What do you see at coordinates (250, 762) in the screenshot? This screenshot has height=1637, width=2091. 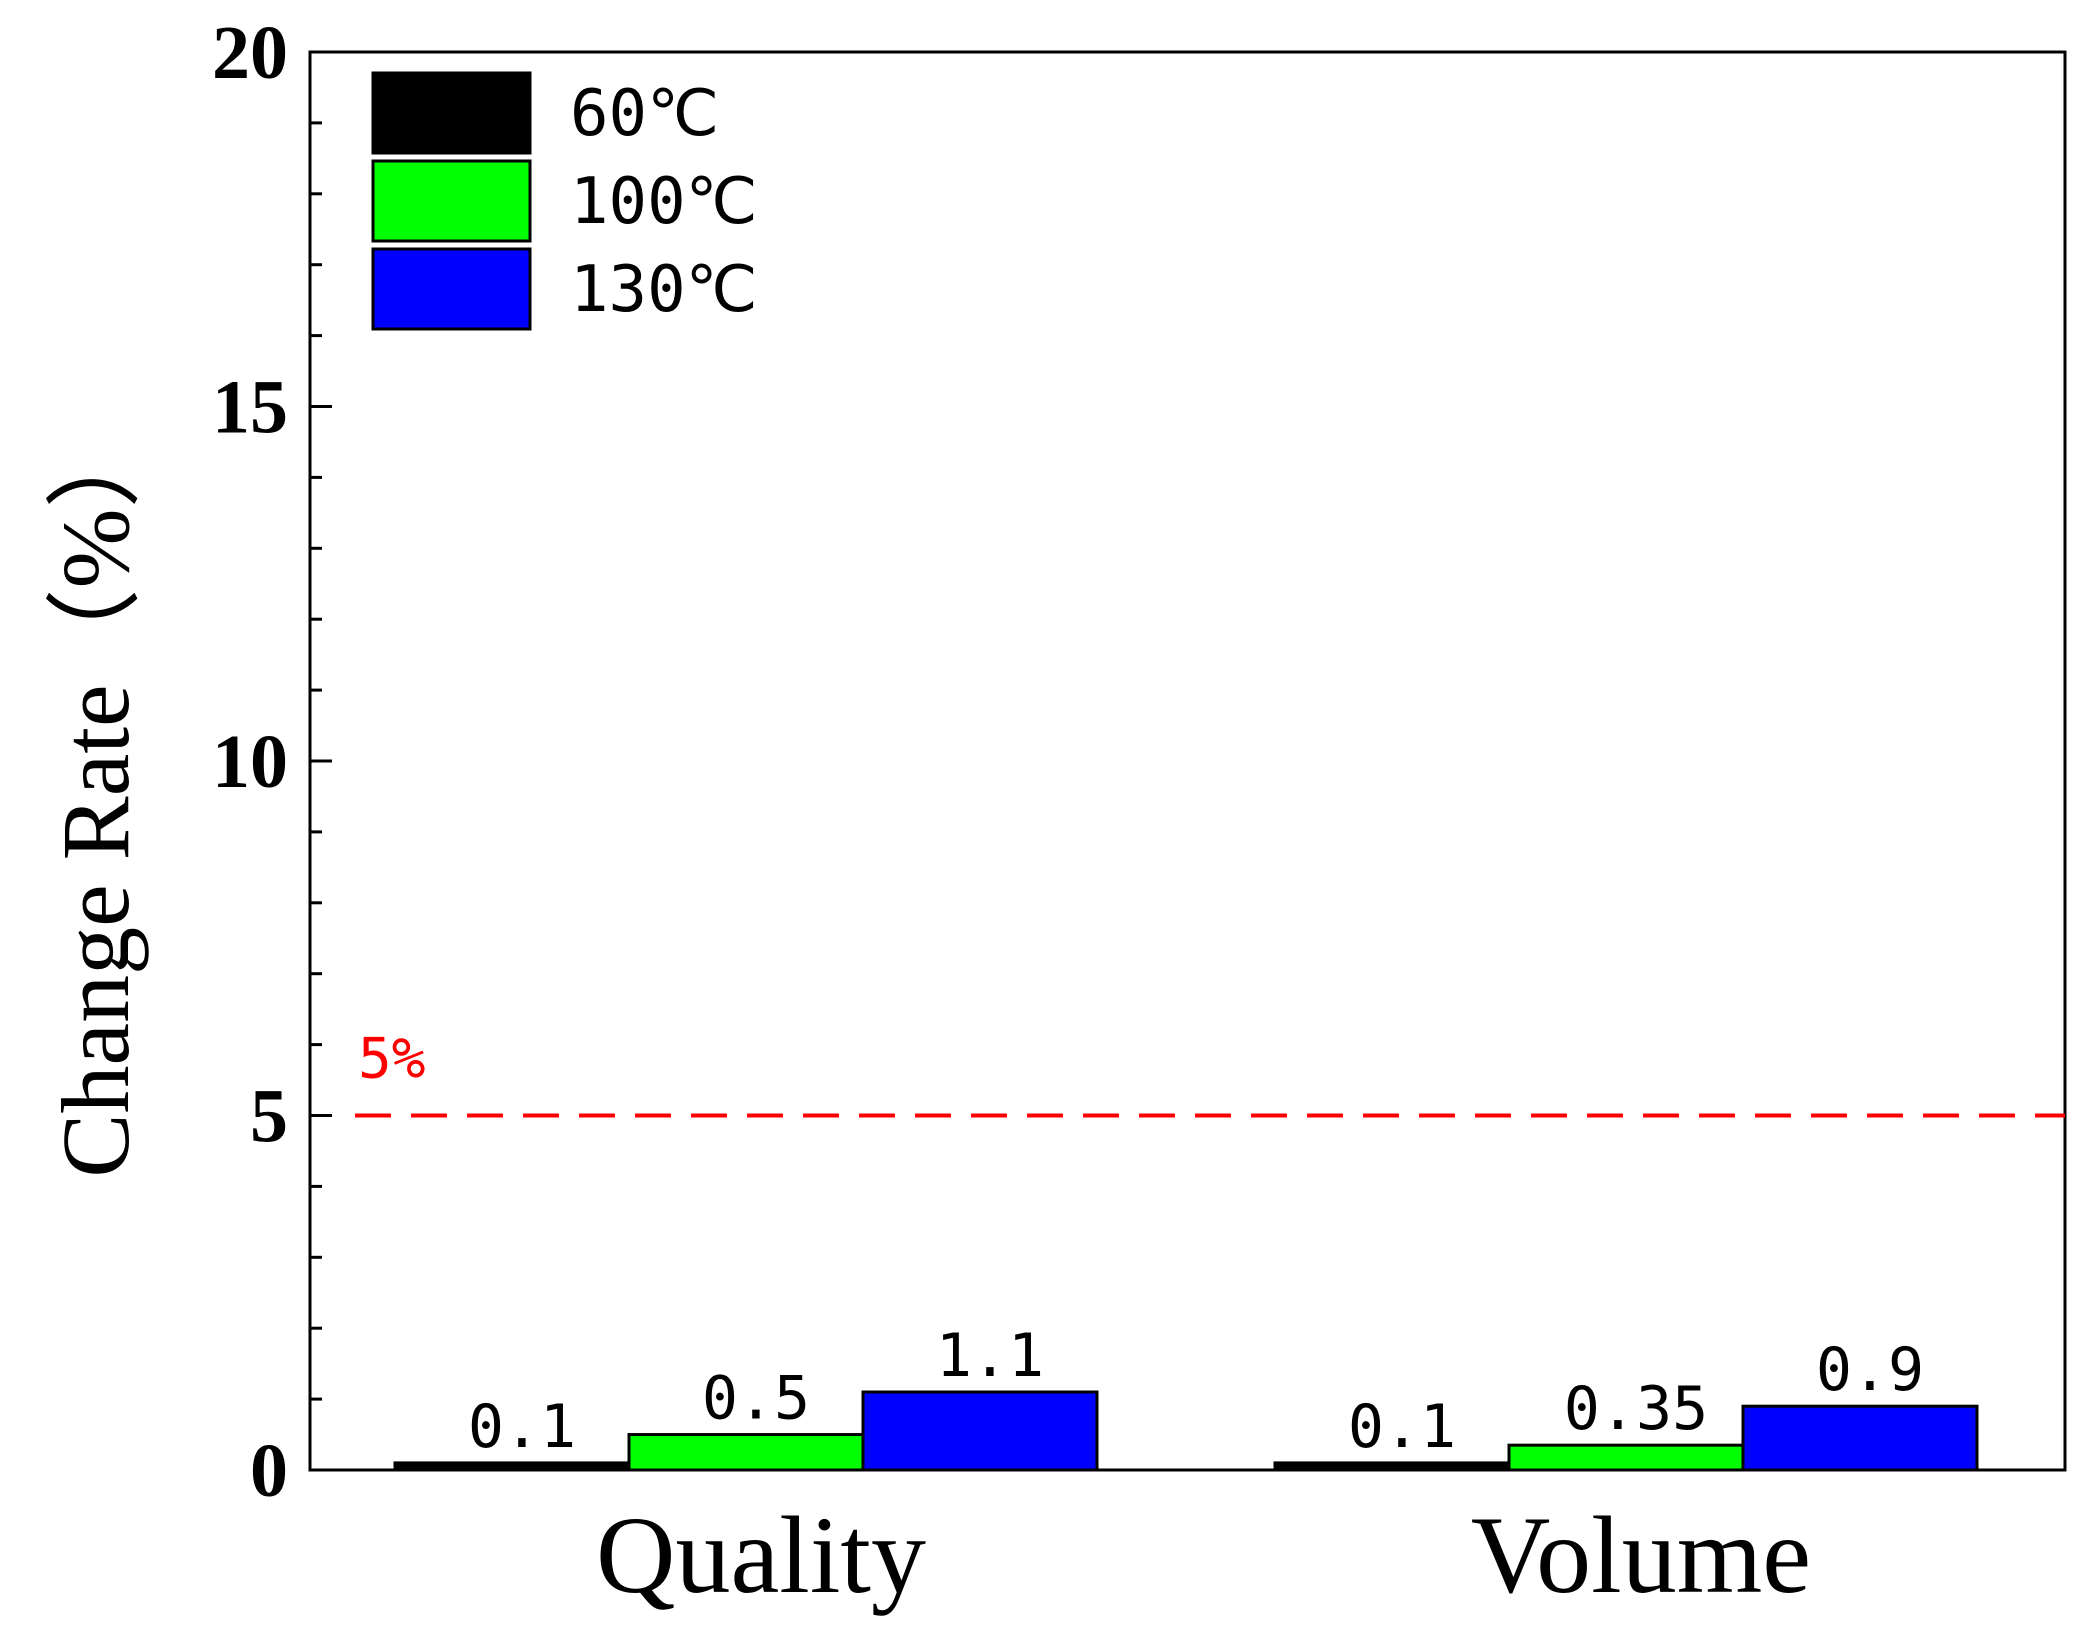 I see `y-tick-label: 10` at bounding box center [250, 762].